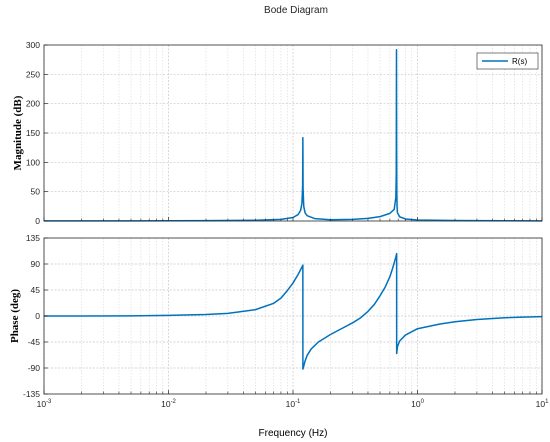 Image resolution: width=550 pixels, height=442 pixels. Describe the element at coordinates (15, 316) in the screenshot. I see `phase-y-axis-label: Phase (deg)` at that location.